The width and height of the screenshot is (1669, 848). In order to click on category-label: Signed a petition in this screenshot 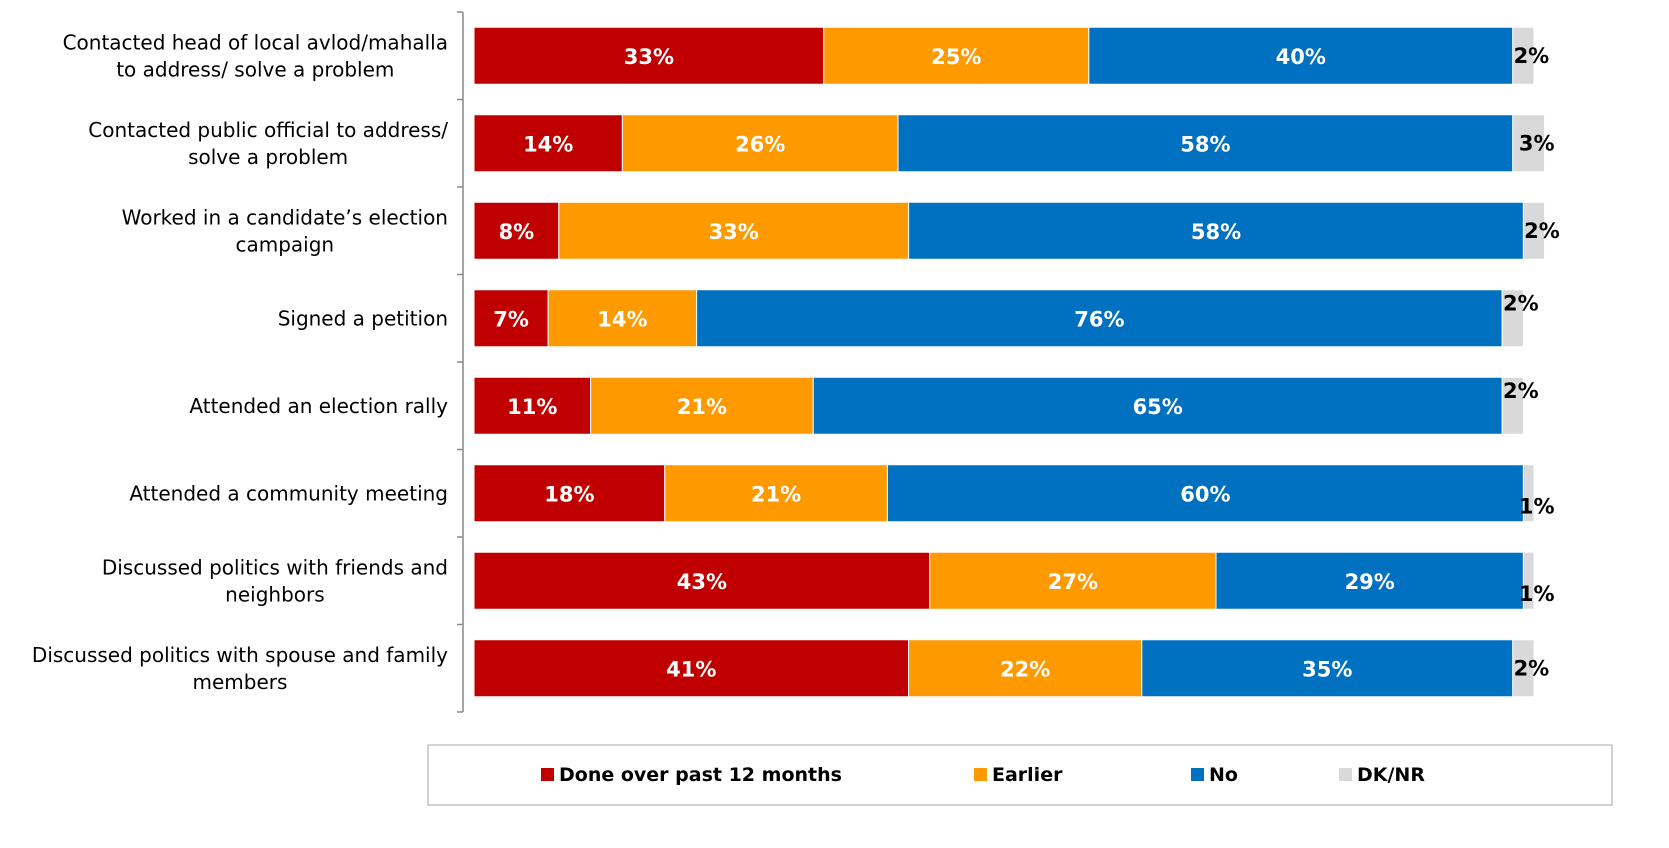, I will do `click(363, 318)`.